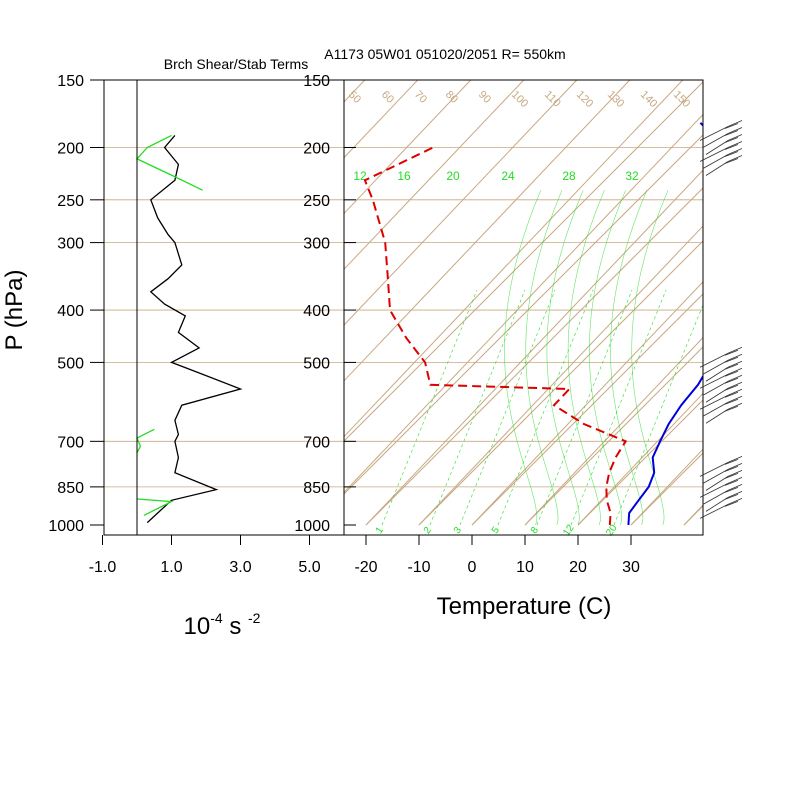  I want to click on pressure-tick-label: 250, so click(70, 201).